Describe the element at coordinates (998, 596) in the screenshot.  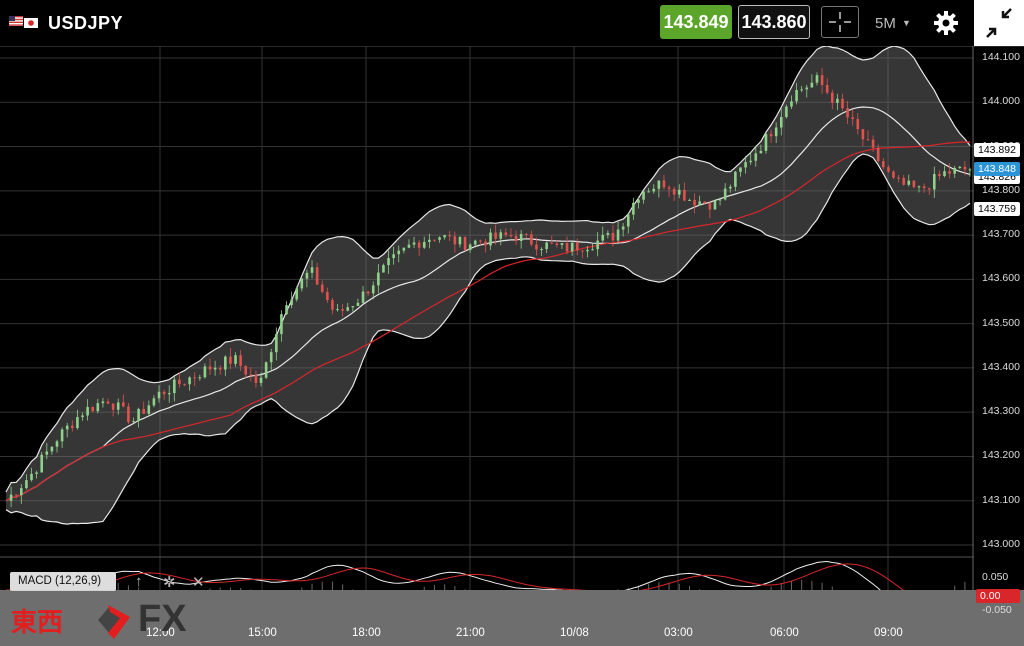
I see `macd-value-tag: 0.00` at that location.